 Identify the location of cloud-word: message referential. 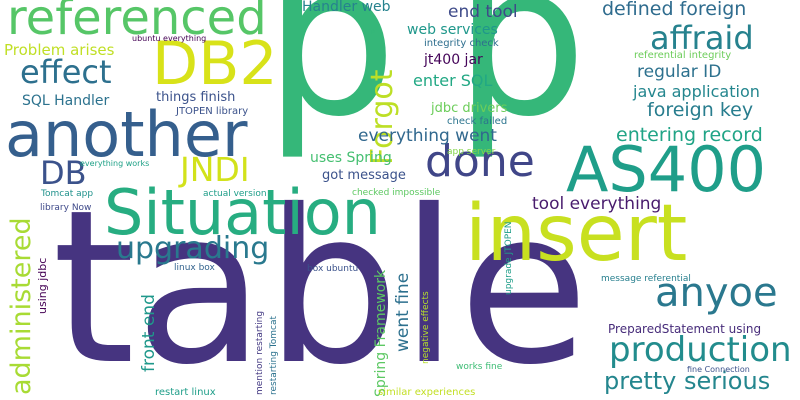
(646, 279).